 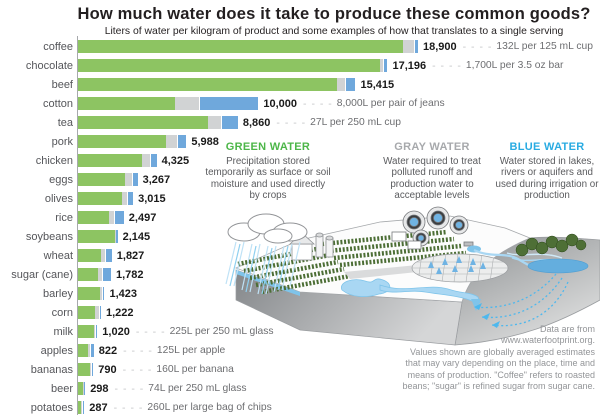 I want to click on bar-row: rice 2,497, so click(x=300, y=217).